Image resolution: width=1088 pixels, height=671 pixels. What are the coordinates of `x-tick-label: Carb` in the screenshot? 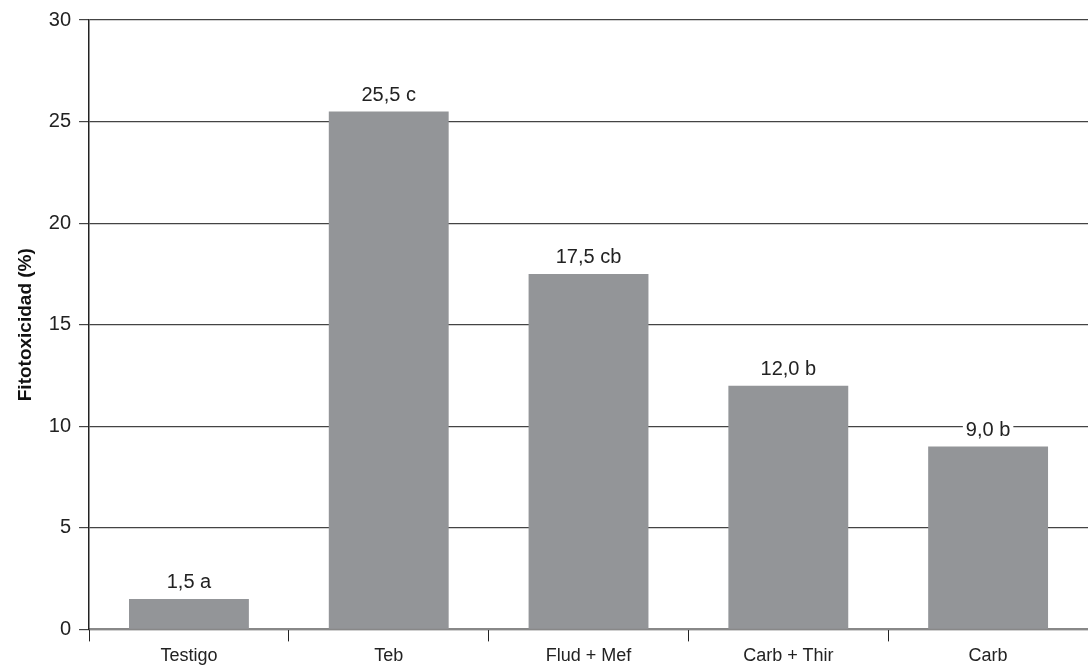 It's located at (988, 655).